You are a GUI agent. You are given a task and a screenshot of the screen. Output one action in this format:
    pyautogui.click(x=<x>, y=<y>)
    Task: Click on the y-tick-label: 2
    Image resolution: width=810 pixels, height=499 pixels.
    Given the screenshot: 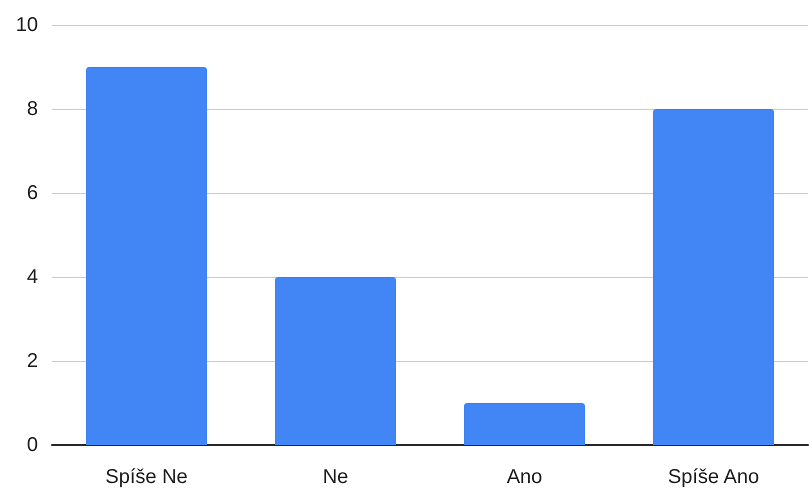 What is the action you would take?
    pyautogui.click(x=32, y=361)
    